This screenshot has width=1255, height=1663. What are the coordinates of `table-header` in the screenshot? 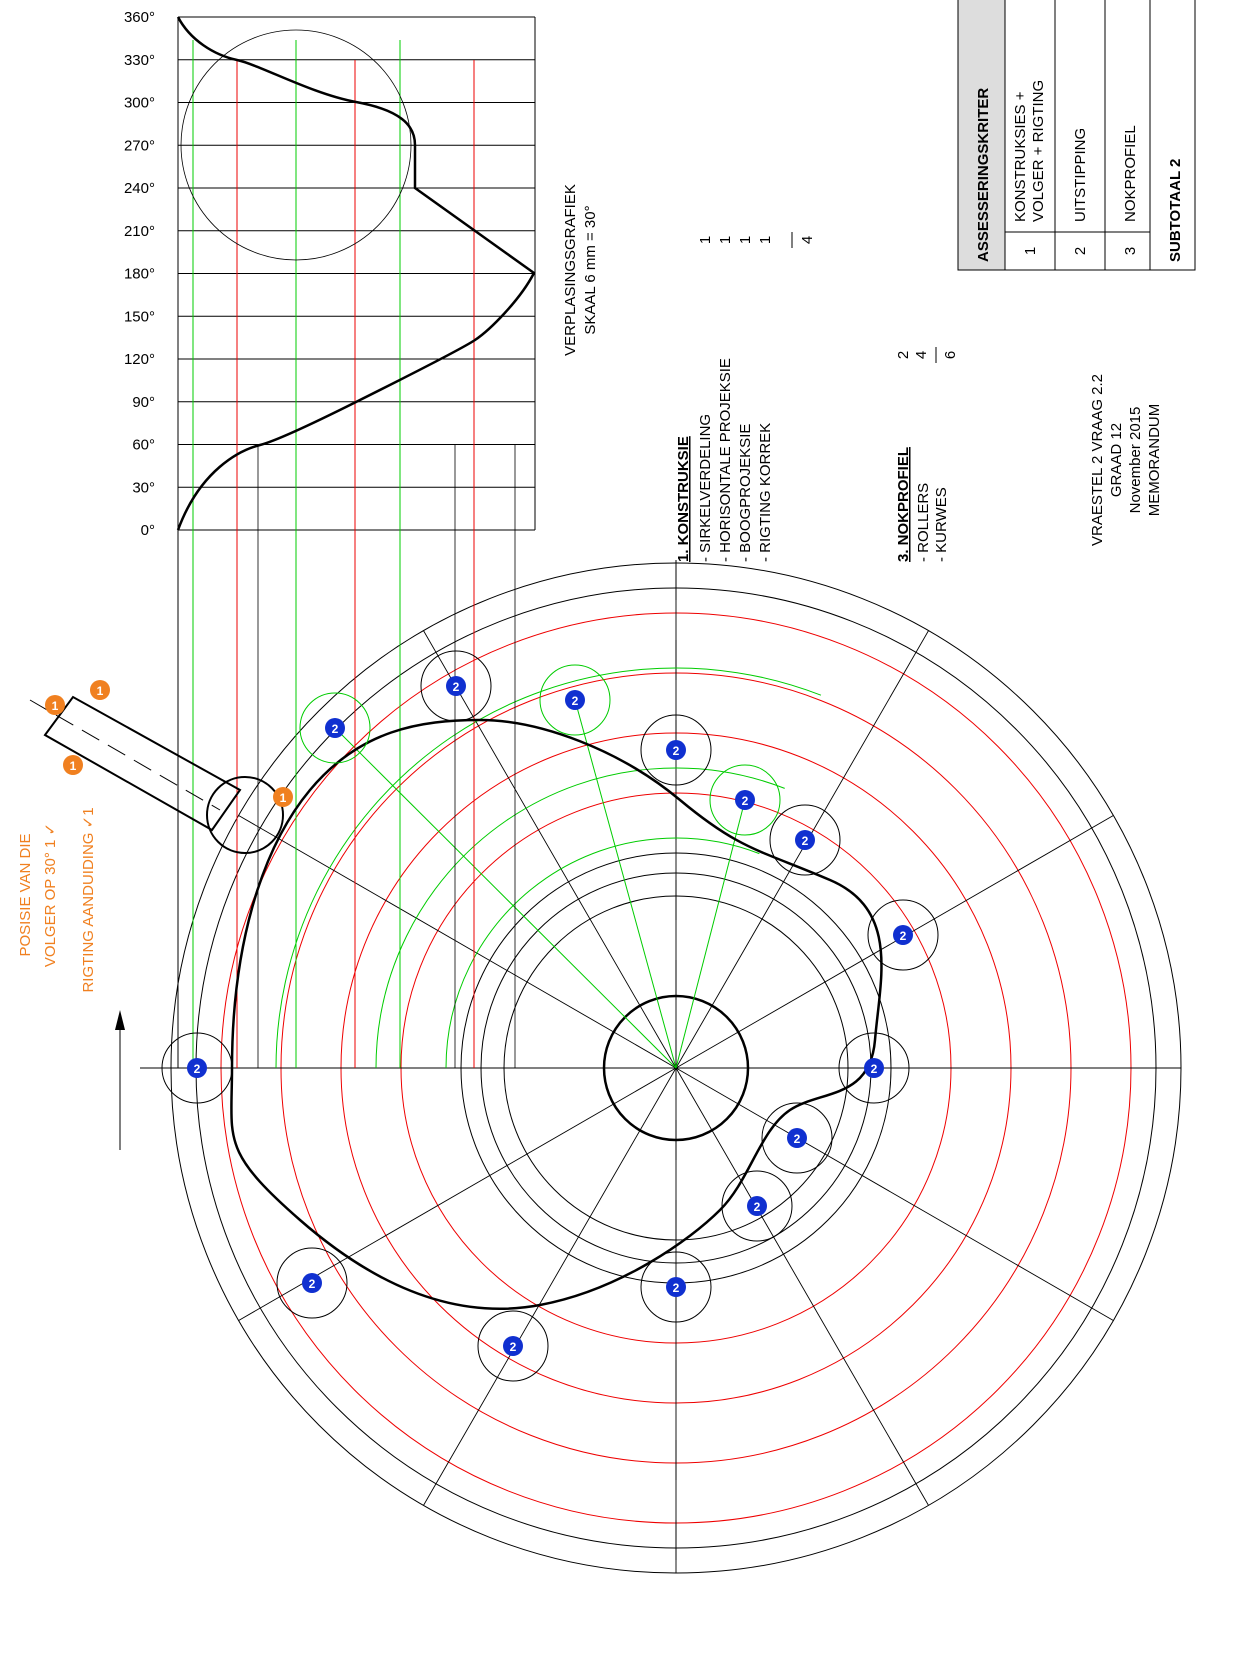 It's located at (981, 135).